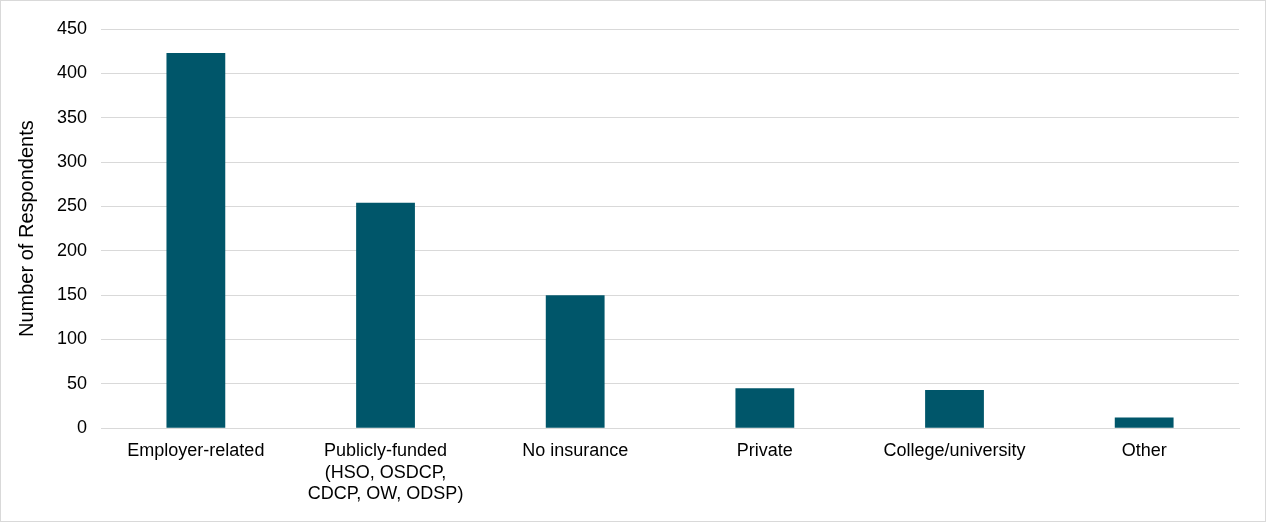 This screenshot has width=1266, height=522. I want to click on y-tick-label: 350, so click(72, 116).